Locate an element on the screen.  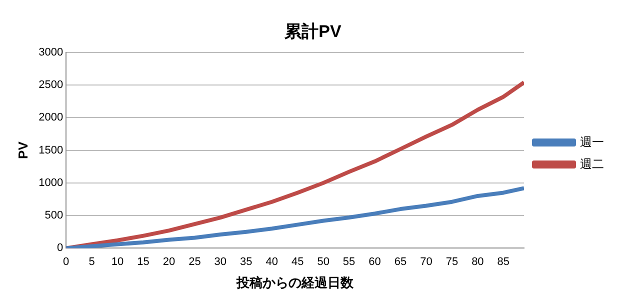
x-tick-label: 55 is located at coordinates (349, 262).